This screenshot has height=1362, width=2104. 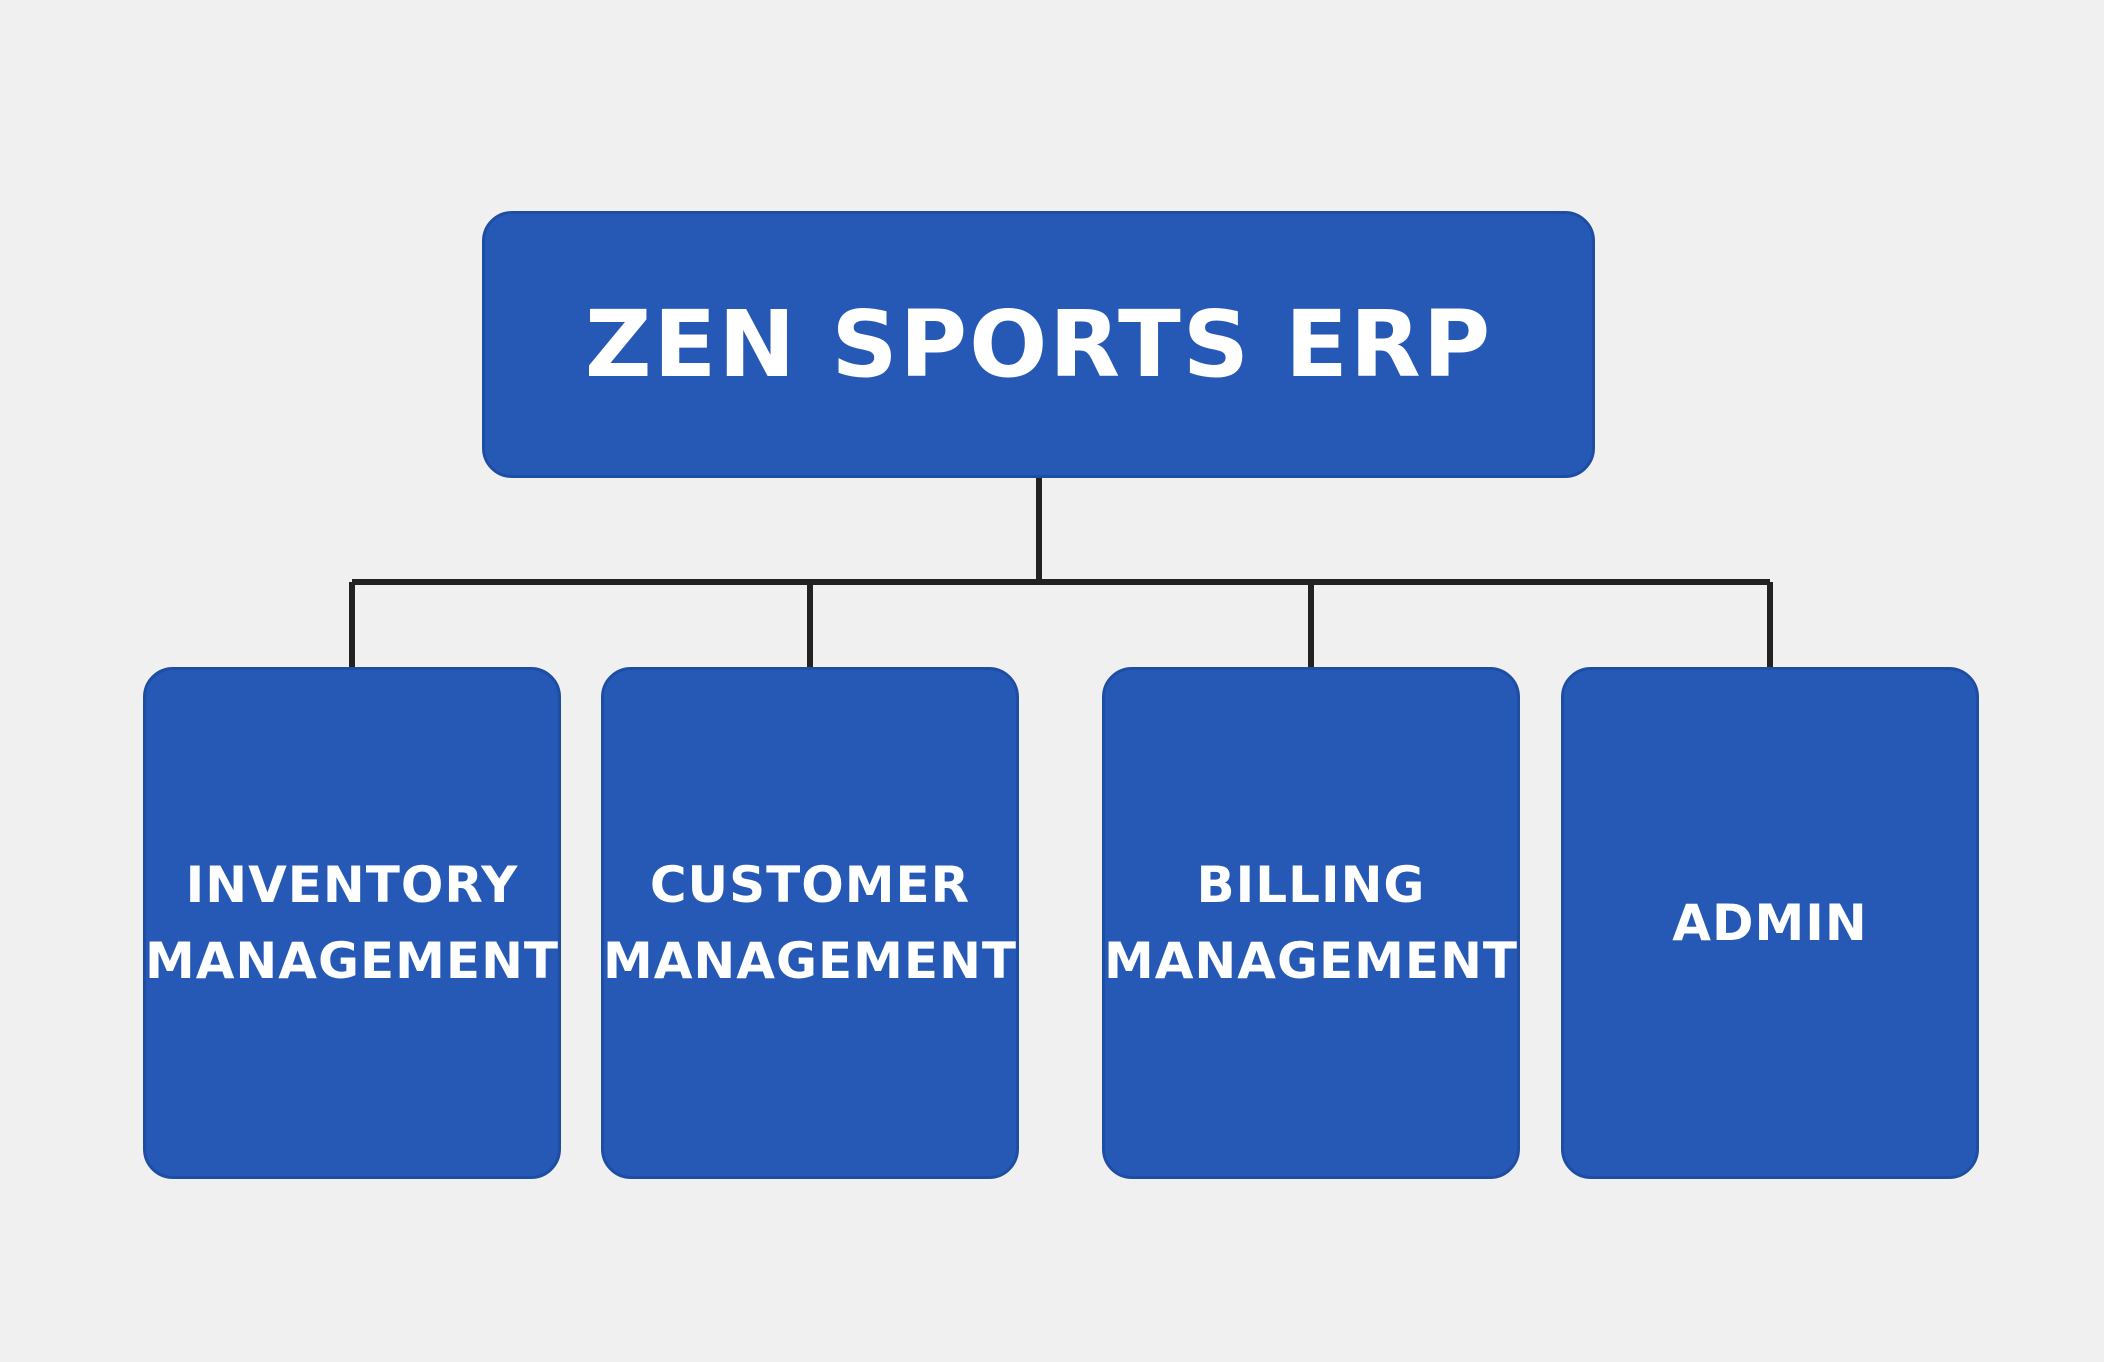 I want to click on module-label-line1: ADMIN, so click(x=1770, y=923).